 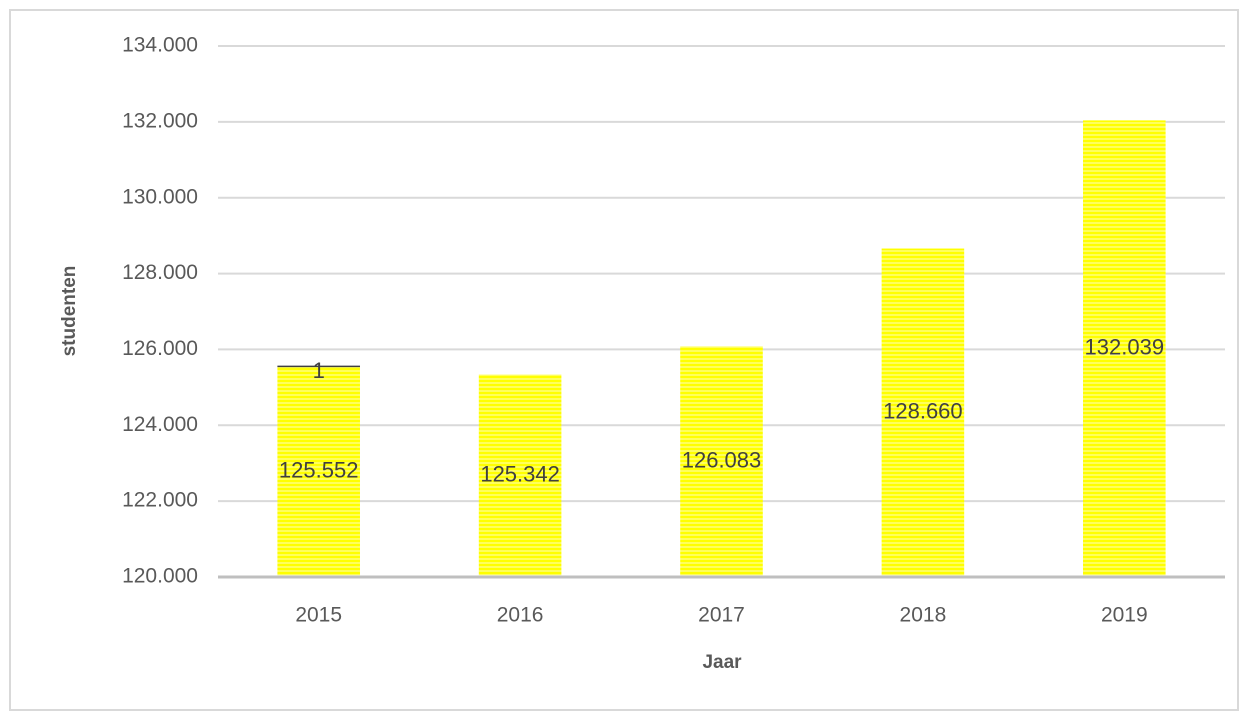 I want to click on y-tick-label: 132.000, so click(x=160, y=120).